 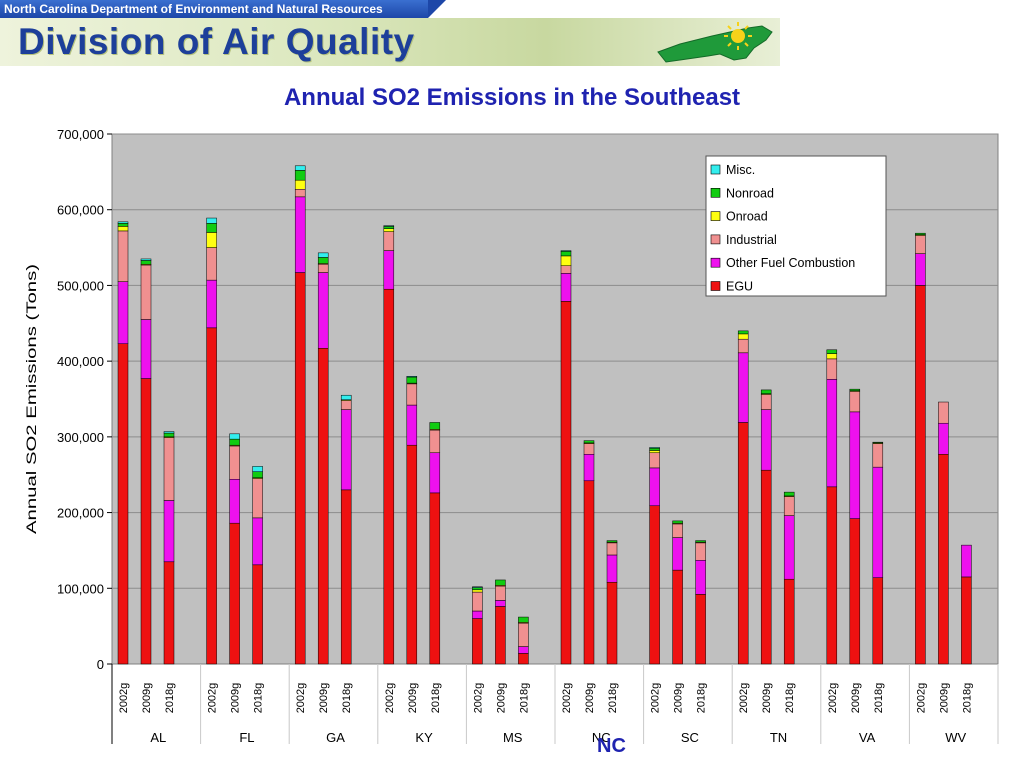 I want to click on y-tick-label: 700,000, so click(x=80, y=134).